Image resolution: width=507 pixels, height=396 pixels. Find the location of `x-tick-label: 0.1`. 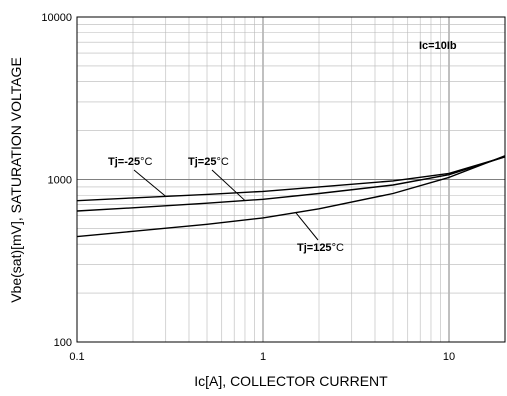

x-tick-label: 0.1 is located at coordinates (76, 357).